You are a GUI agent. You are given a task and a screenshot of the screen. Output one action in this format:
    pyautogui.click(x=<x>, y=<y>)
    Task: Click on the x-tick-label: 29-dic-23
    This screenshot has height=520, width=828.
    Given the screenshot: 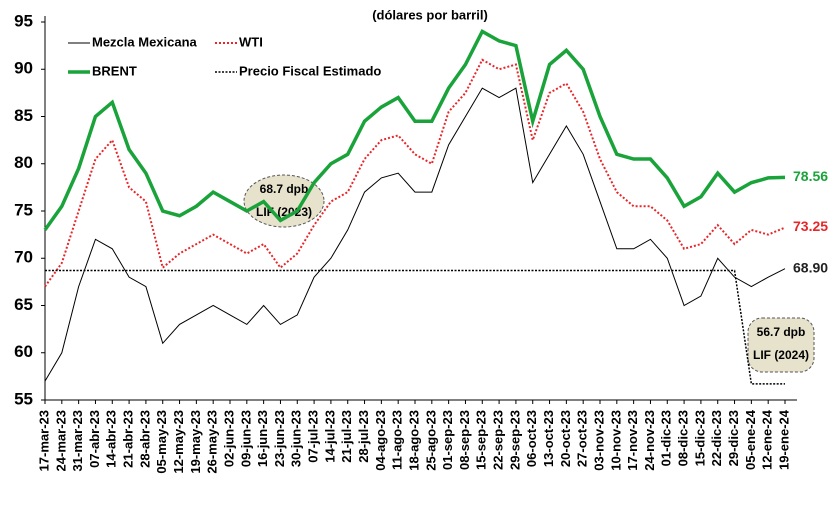 What is the action you would take?
    pyautogui.click(x=733, y=438)
    